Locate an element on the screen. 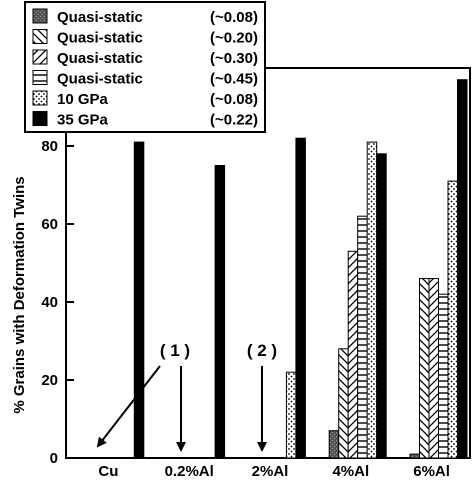  legend-label: 10 GPa is located at coordinates (83, 99).